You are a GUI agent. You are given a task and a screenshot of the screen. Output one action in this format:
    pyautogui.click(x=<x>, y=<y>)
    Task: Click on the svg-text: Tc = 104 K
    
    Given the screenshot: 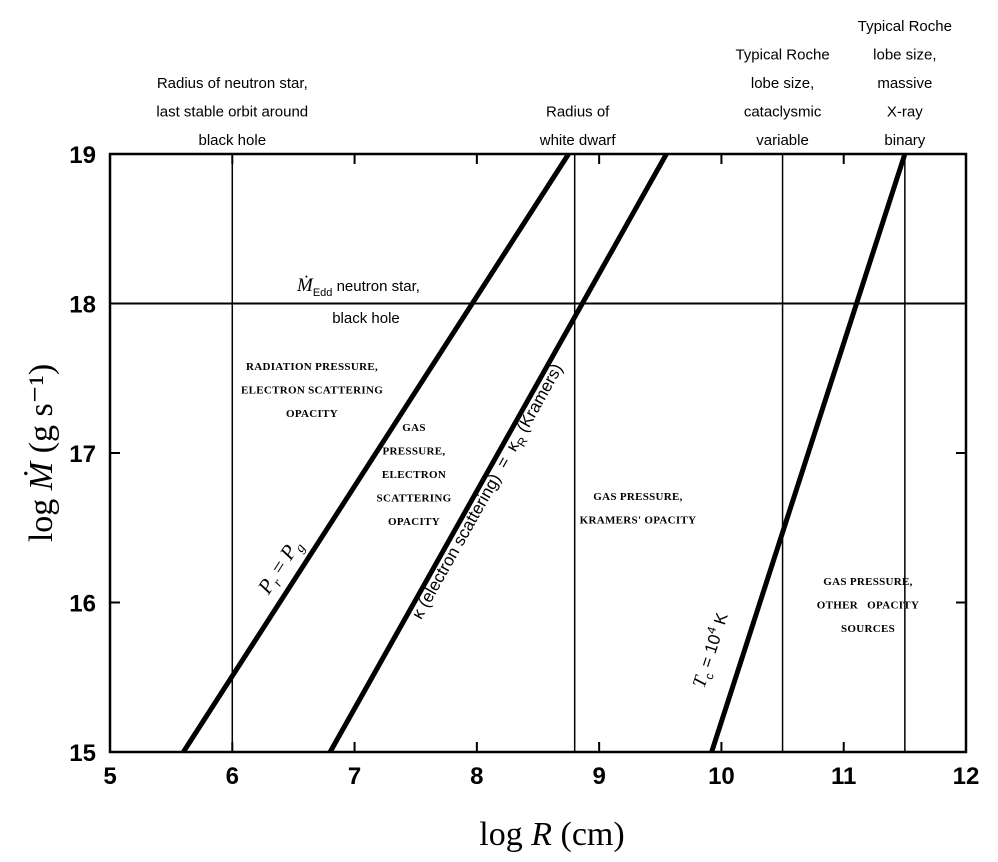 What is the action you would take?
    pyautogui.click(x=711, y=650)
    